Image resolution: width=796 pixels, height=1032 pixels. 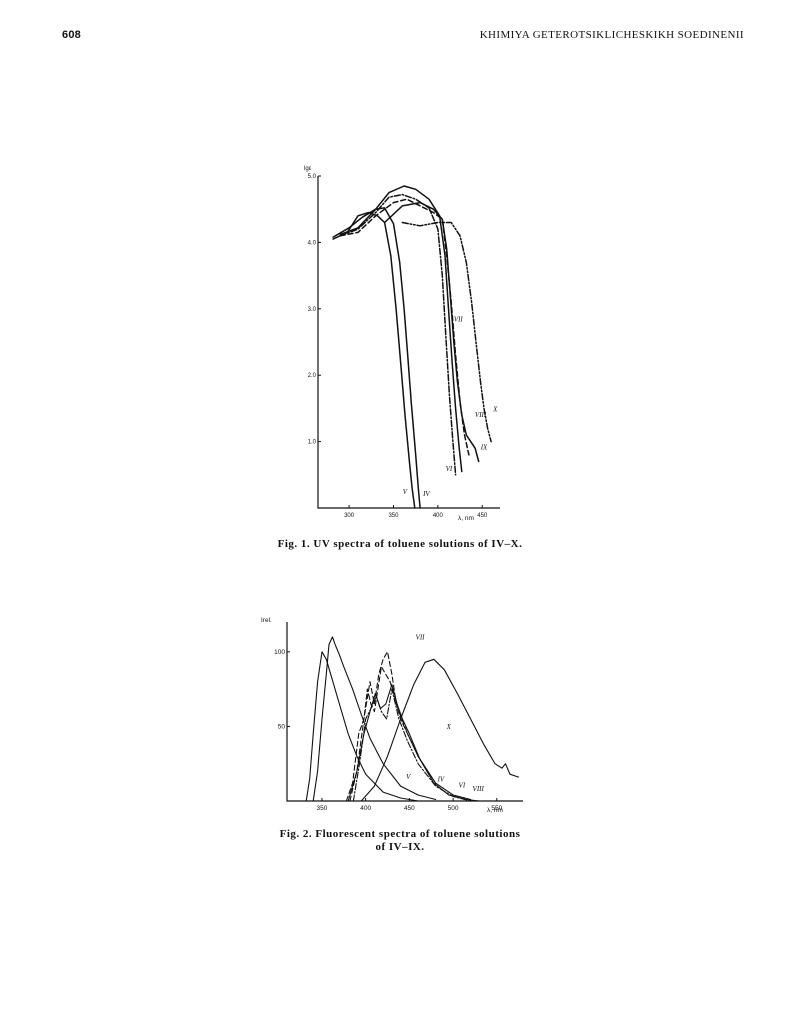 What do you see at coordinates (266, 620) in the screenshot?
I see `y-axis-label: Irel.` at bounding box center [266, 620].